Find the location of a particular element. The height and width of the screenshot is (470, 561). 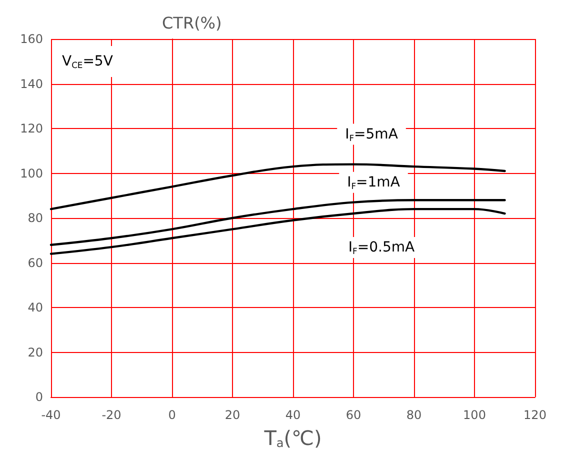

y-tick-label: 20 is located at coordinates (35, 352).